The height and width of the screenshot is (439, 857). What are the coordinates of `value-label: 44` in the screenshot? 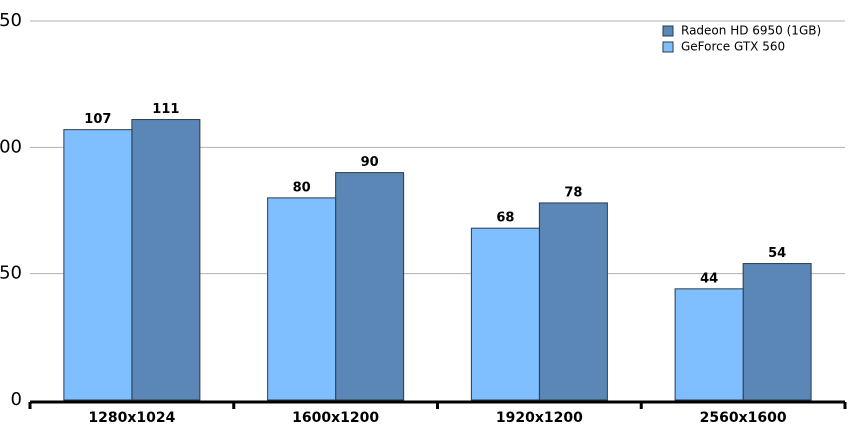 It's located at (709, 278).